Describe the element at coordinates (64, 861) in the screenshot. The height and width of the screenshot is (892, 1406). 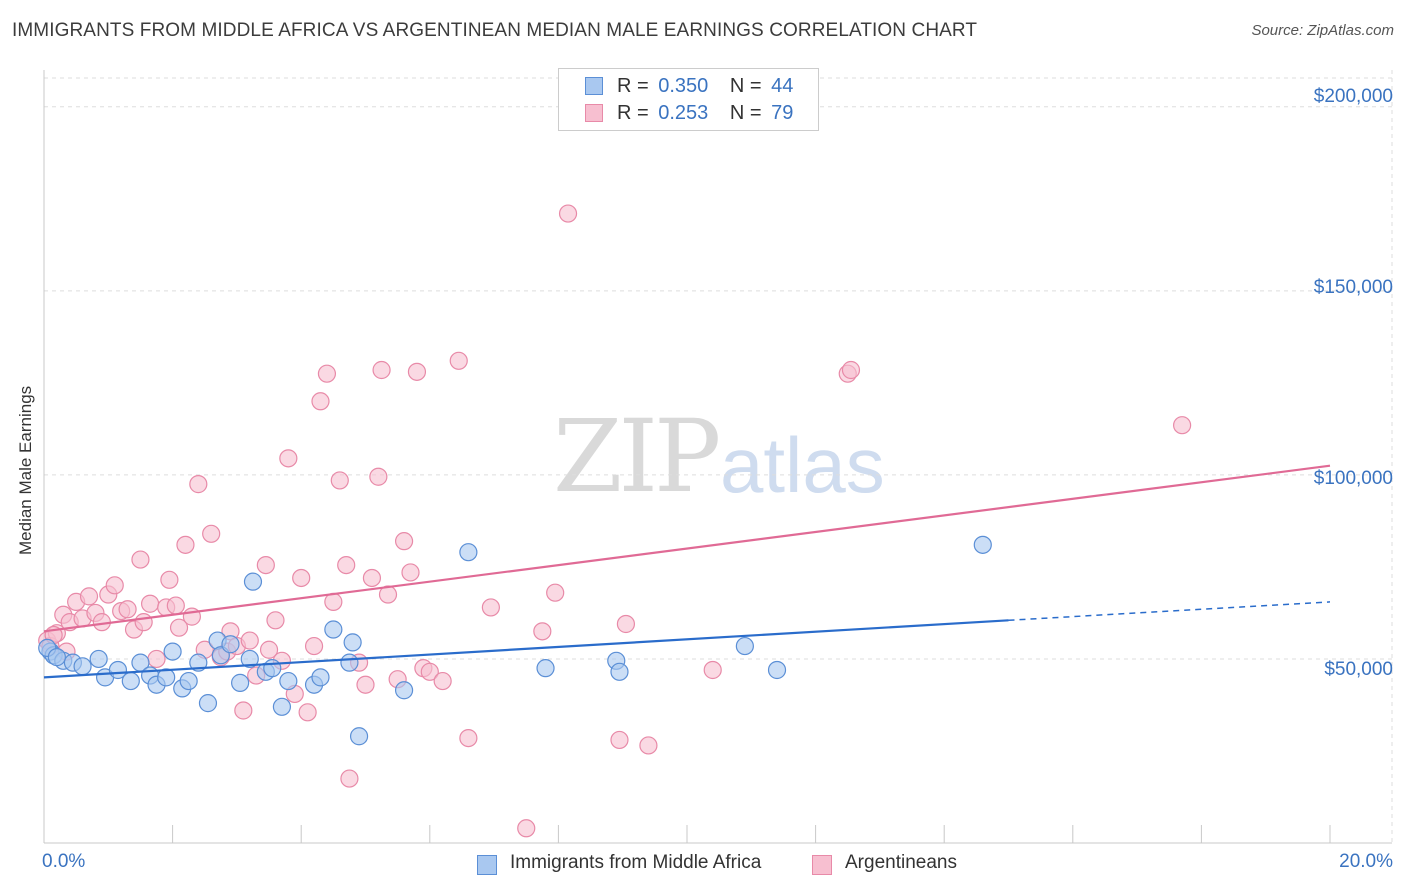
I see `x-tick-label-min: 0.0%` at that location.